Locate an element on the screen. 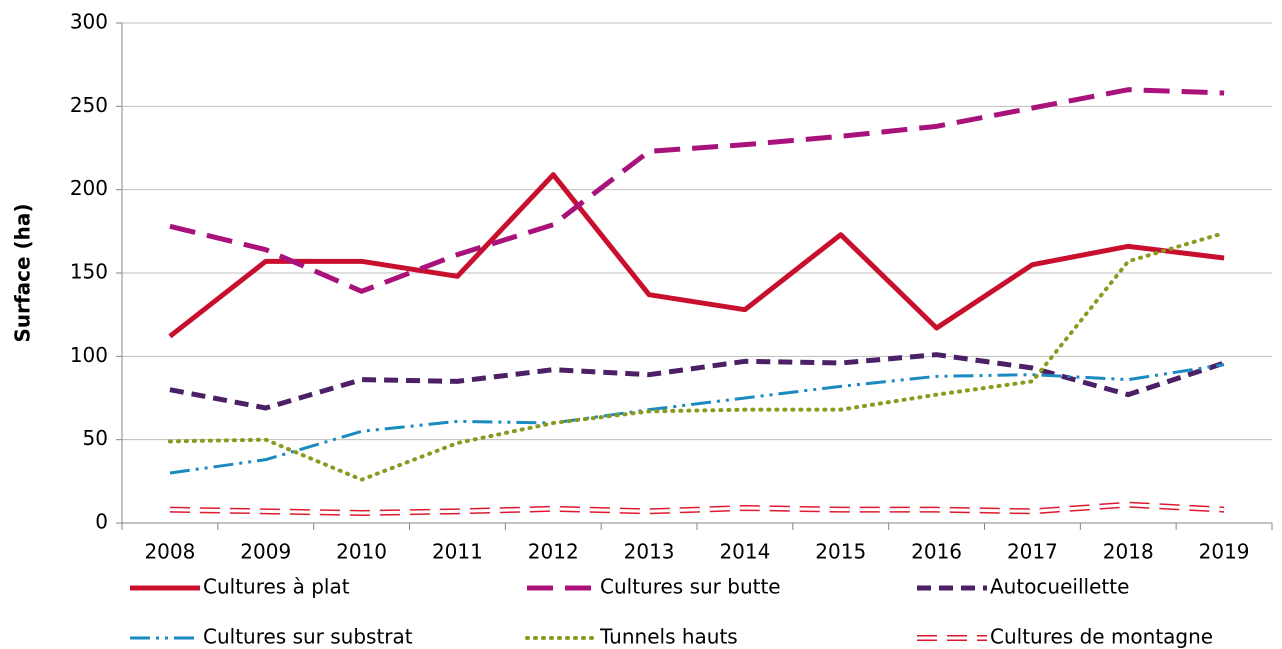  series-line-inner is located at coordinates (697, 509).